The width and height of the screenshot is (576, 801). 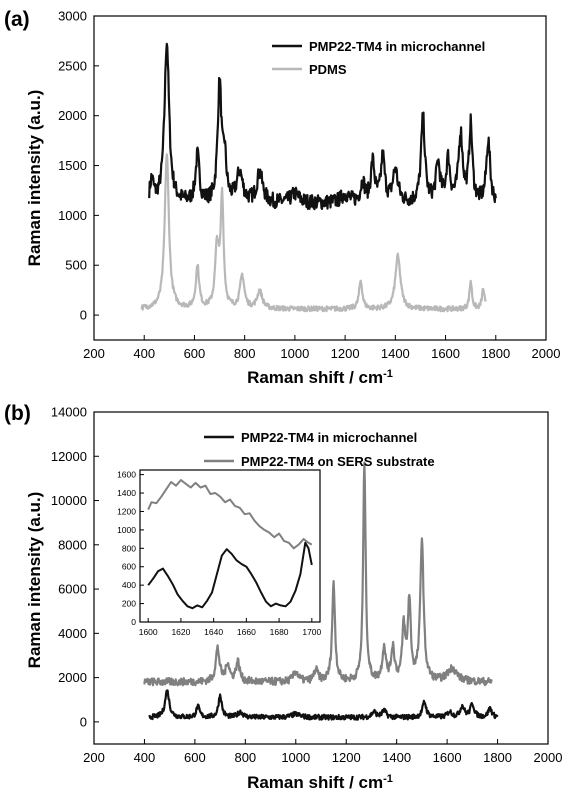 I want to click on inset-x-tick-label: 1620, so click(x=180, y=632).